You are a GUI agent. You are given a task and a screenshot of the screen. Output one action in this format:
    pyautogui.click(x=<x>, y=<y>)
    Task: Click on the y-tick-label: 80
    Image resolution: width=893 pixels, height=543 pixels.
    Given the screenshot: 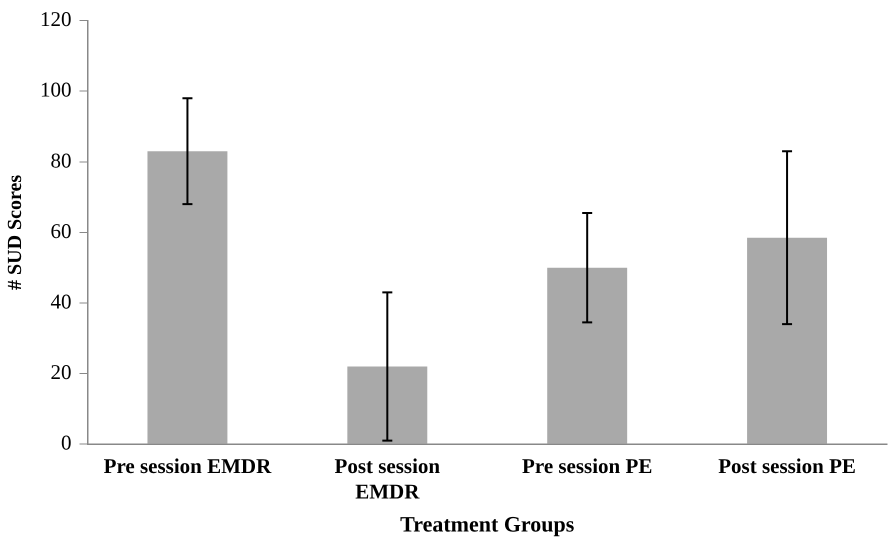 What is the action you would take?
    pyautogui.click(x=61, y=160)
    